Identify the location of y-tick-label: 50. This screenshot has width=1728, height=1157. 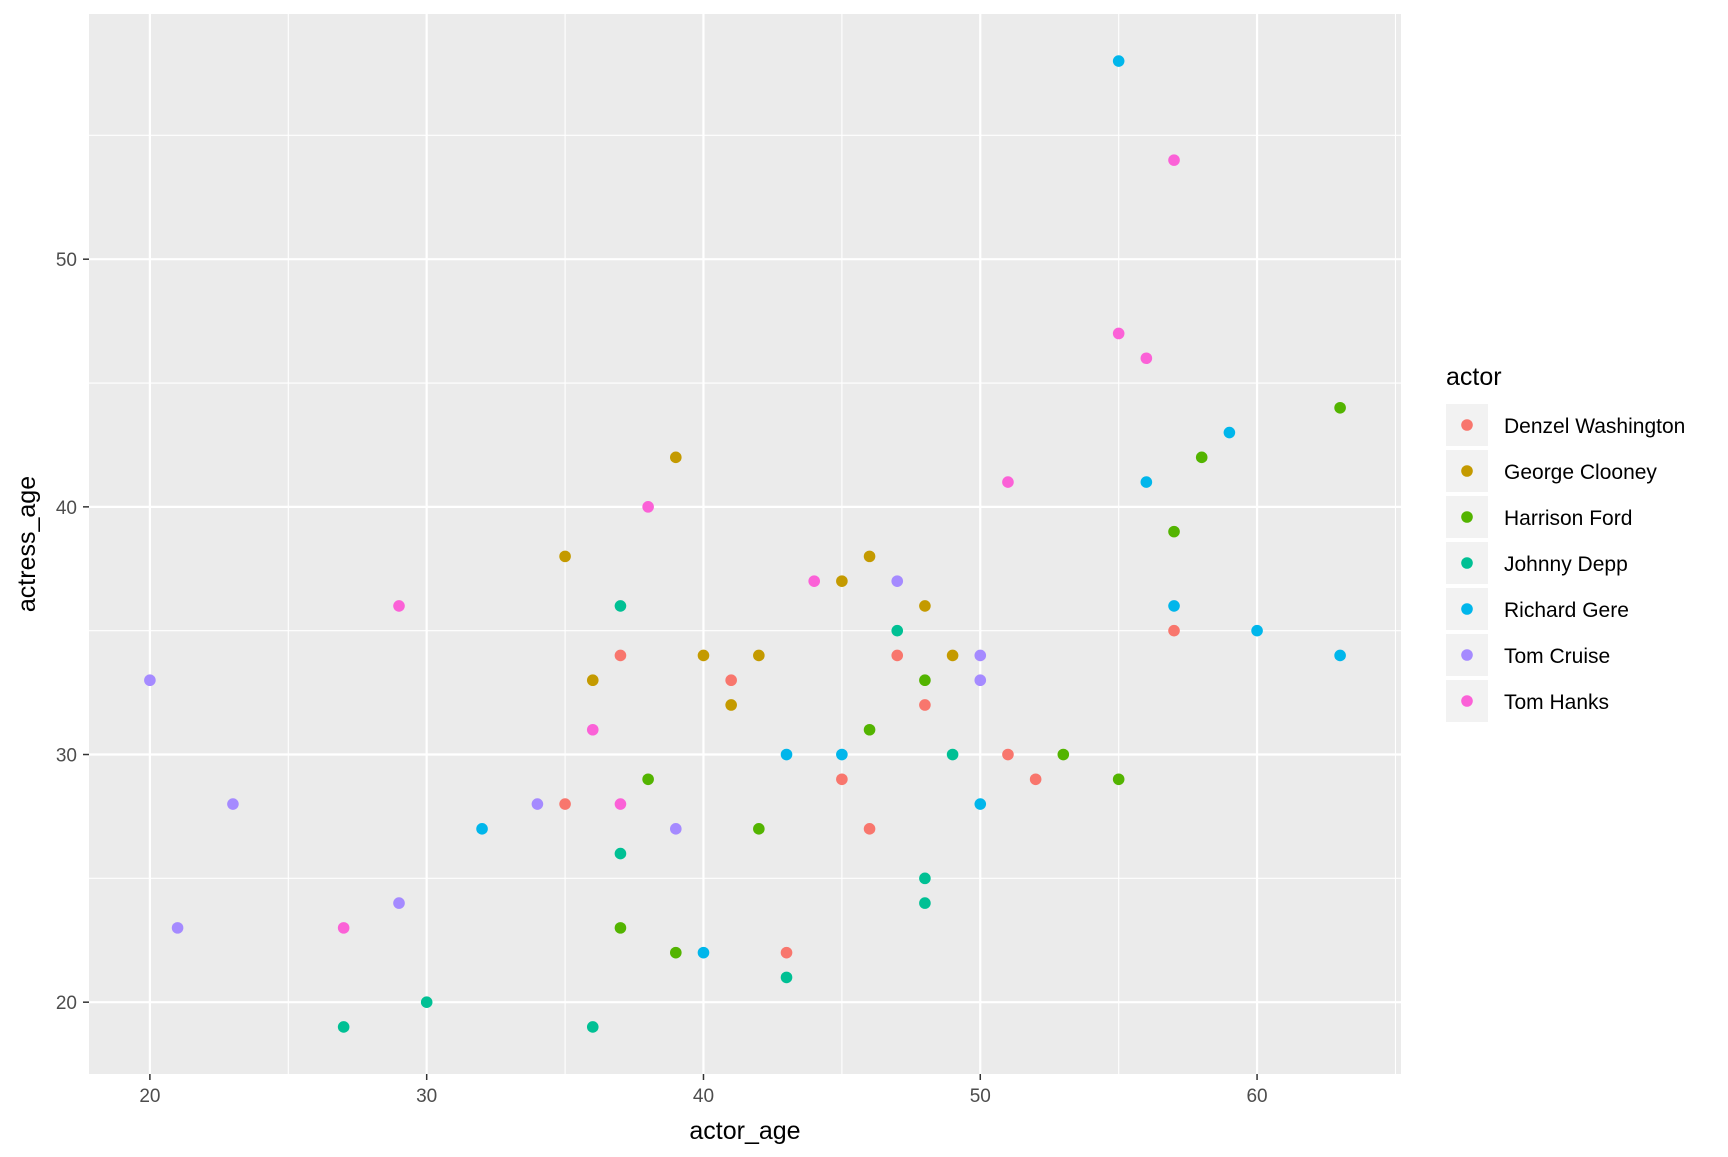
(66, 260).